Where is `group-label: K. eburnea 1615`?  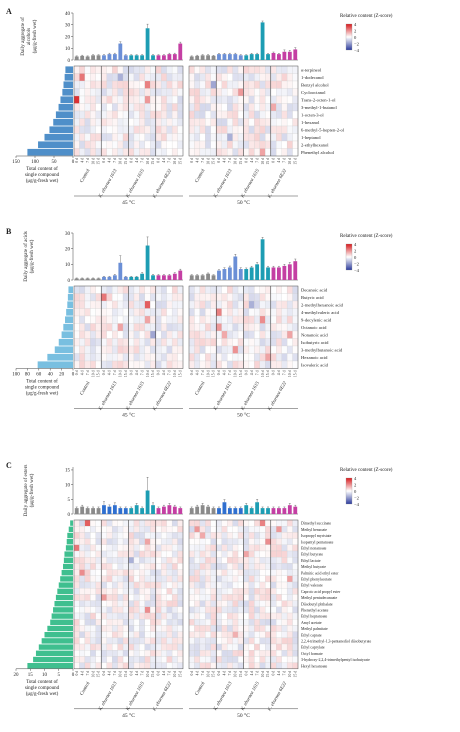
group-label: K. eburnea 1615 is located at coordinates (250, 396).